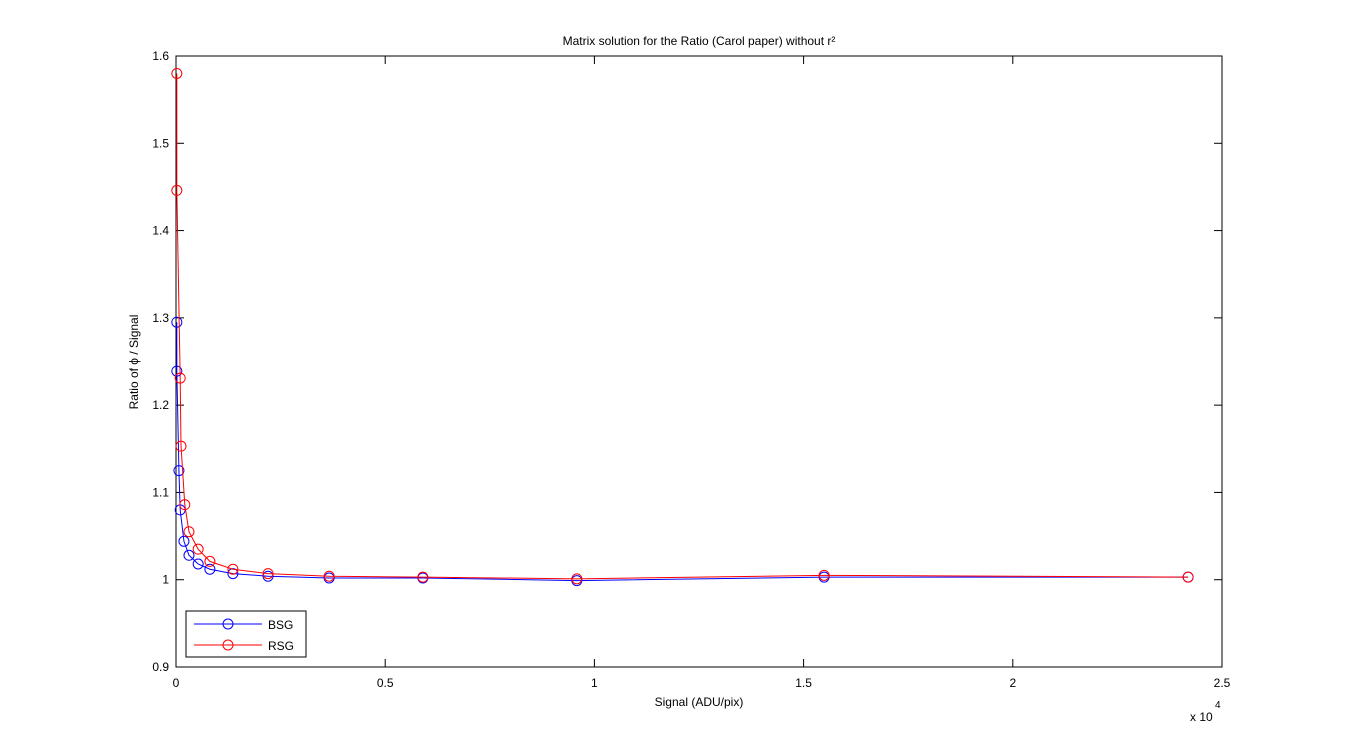  Describe the element at coordinates (165, 580) in the screenshot. I see `y-tick-label: 1` at that location.